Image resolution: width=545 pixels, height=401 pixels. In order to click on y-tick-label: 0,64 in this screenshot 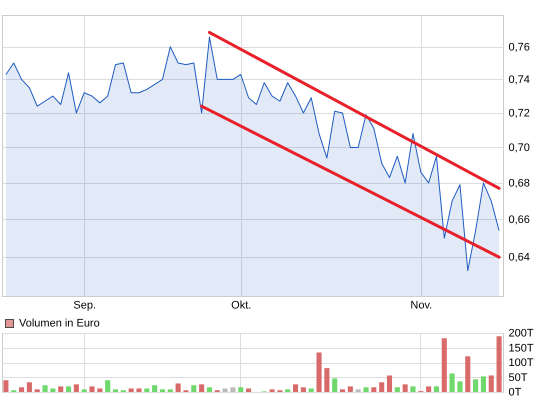, I will do `click(519, 258)`.